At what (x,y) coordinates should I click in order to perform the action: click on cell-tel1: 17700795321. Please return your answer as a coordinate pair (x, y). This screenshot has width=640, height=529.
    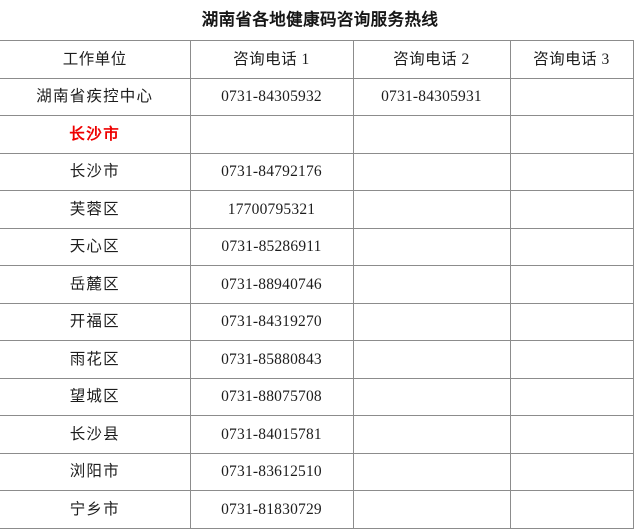
    Looking at the image, I should click on (271, 209).